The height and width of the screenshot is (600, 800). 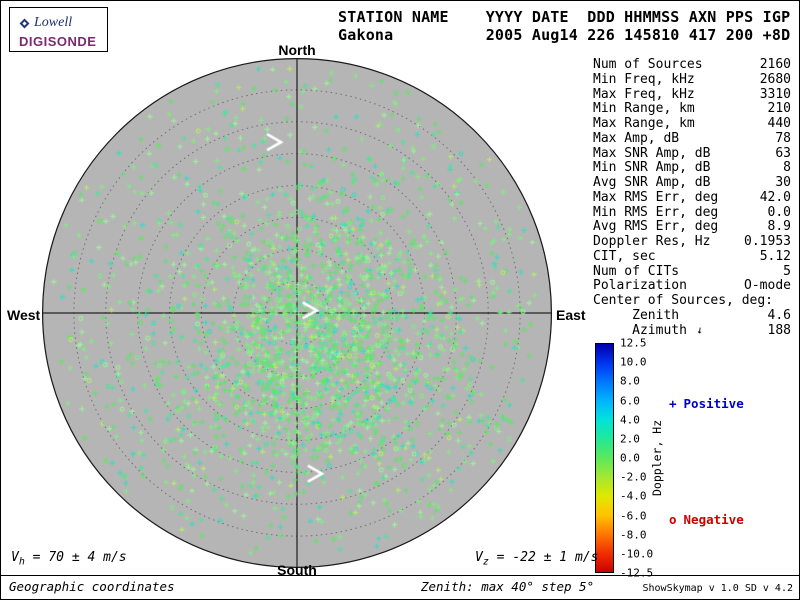 I want to click on stat-row: Center of Sources, deg:, so click(x=692, y=301).